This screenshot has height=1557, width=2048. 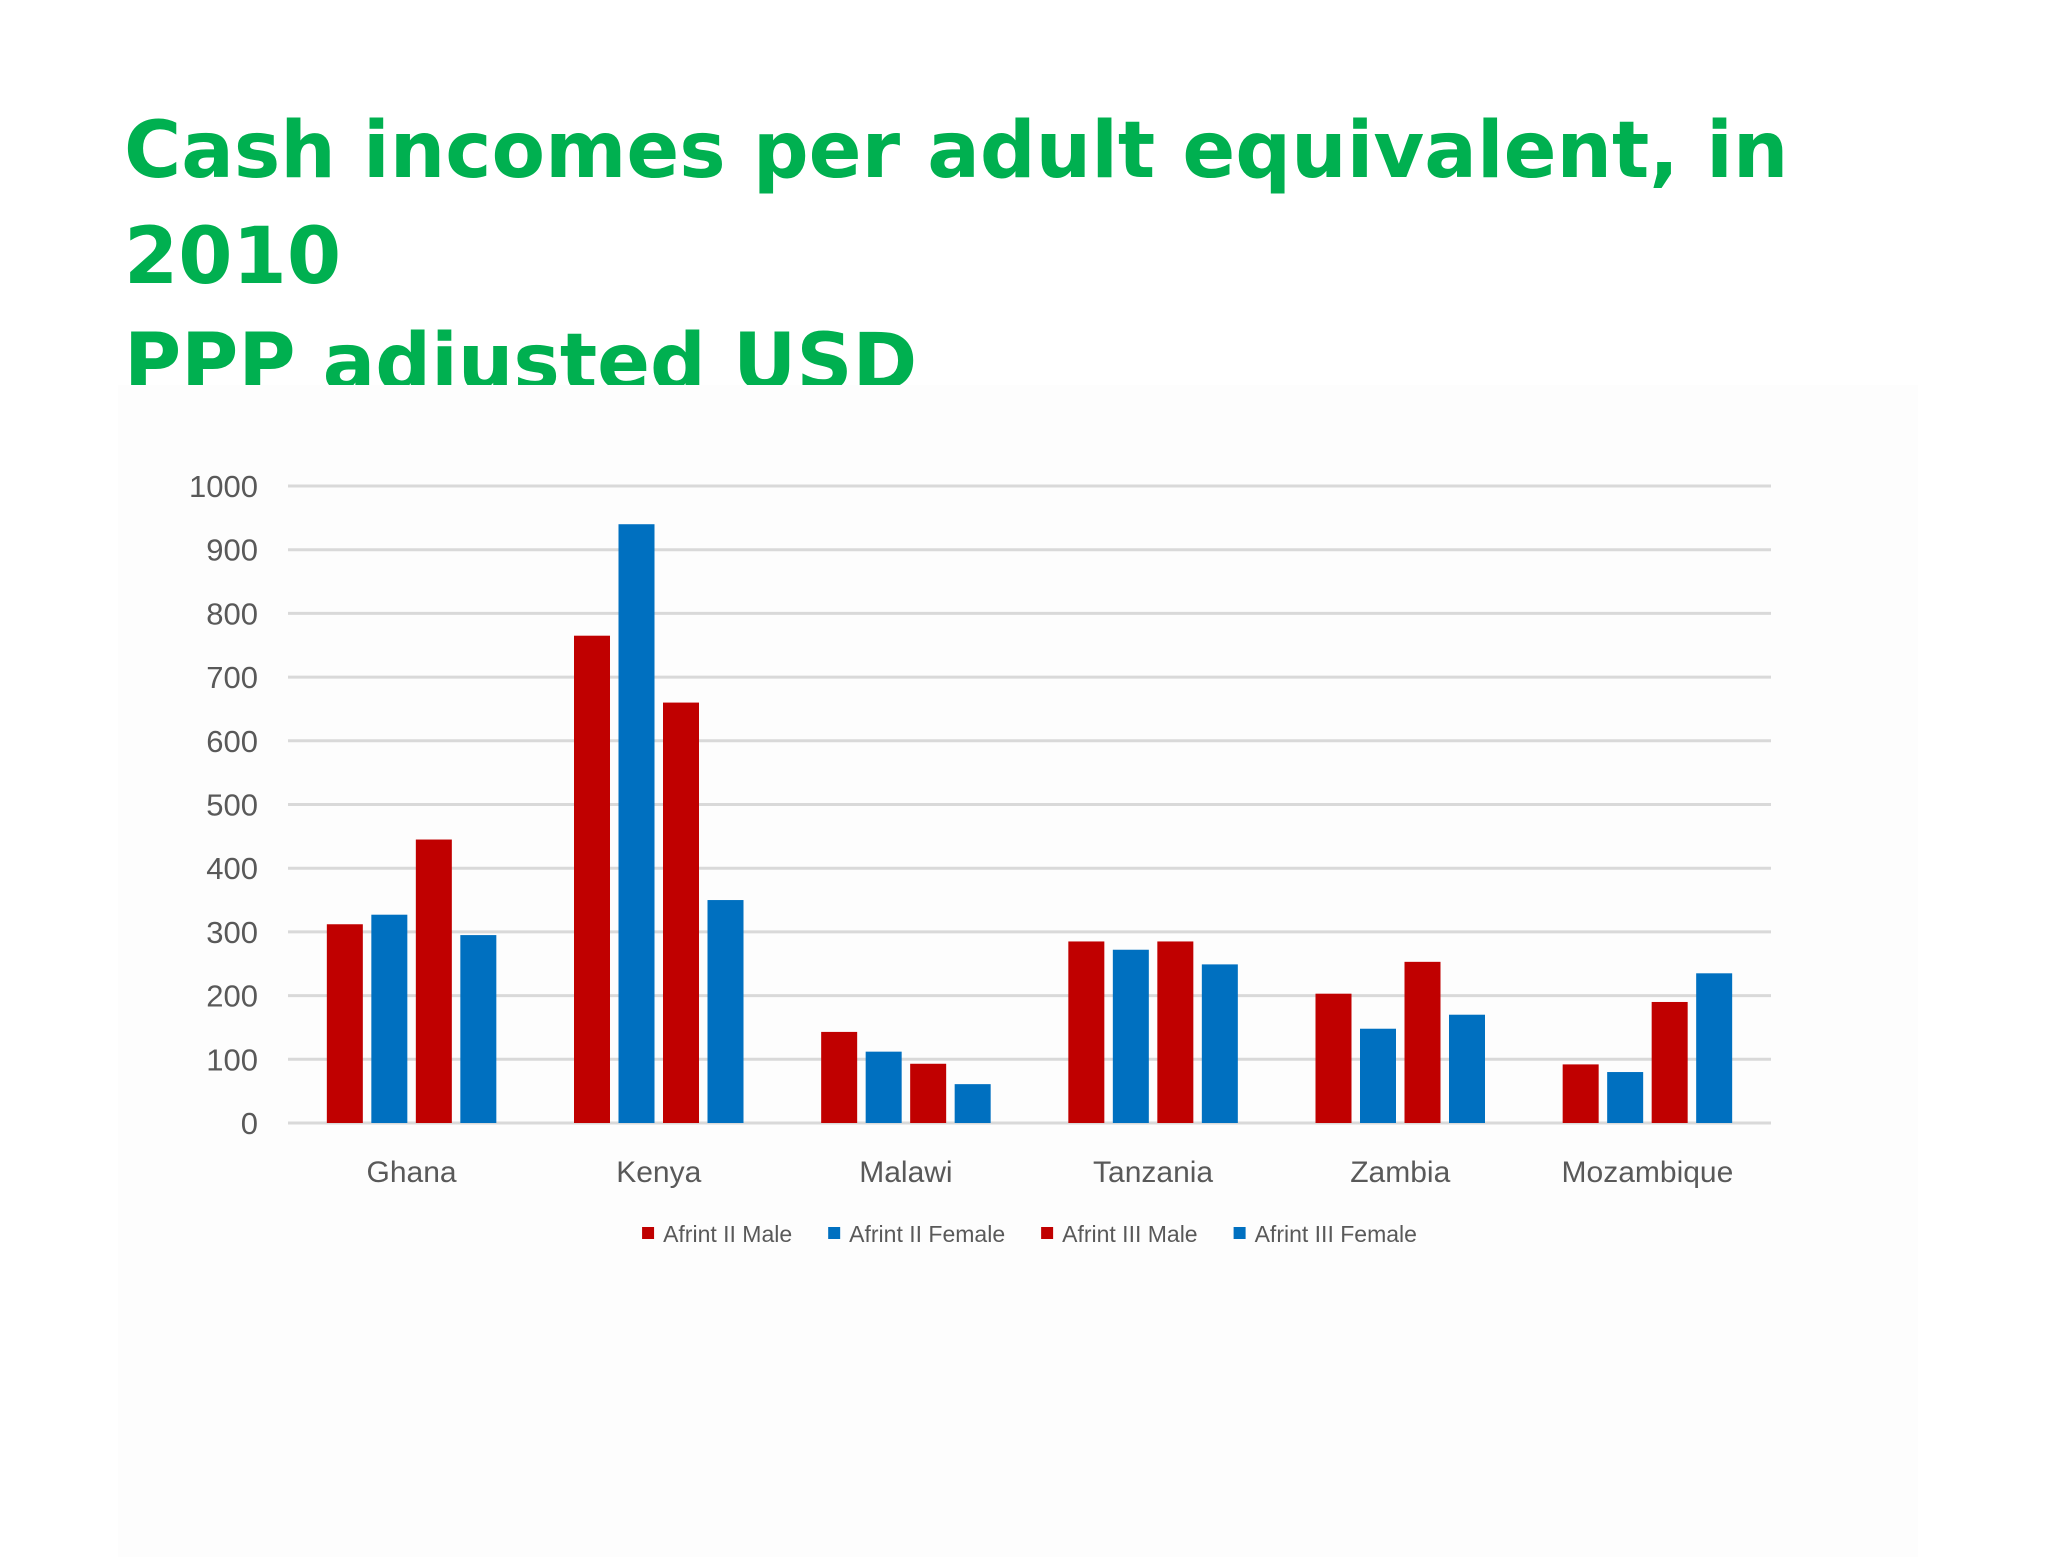 I want to click on y-tick-label: 400, so click(x=232, y=868).